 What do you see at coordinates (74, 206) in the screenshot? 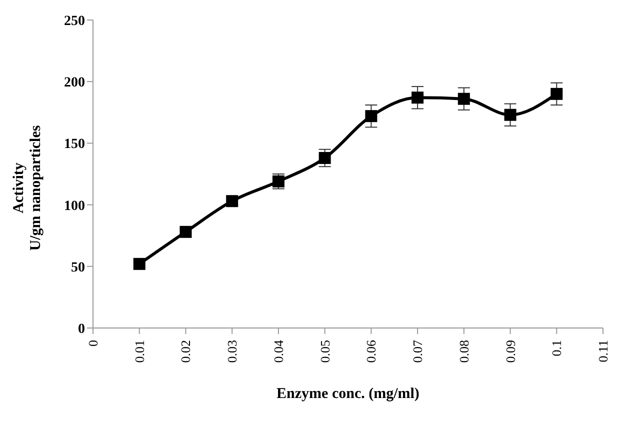
I see `y-tick-label: 100` at bounding box center [74, 206].